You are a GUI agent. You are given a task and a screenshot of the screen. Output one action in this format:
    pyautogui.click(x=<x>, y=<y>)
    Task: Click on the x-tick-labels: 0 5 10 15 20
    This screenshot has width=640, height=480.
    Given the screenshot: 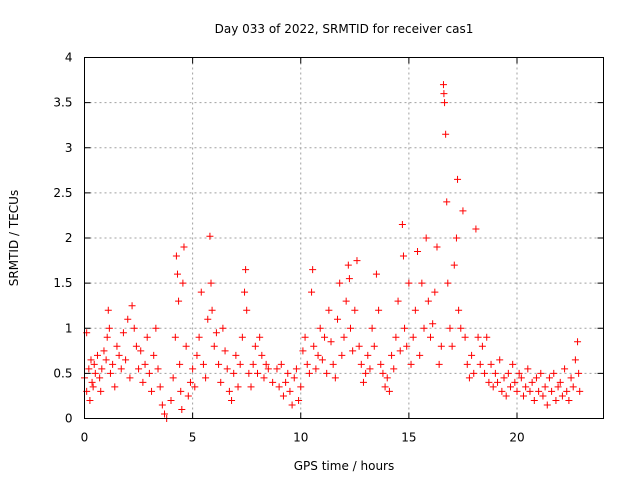 What is the action you would take?
    pyautogui.click(x=303, y=438)
    